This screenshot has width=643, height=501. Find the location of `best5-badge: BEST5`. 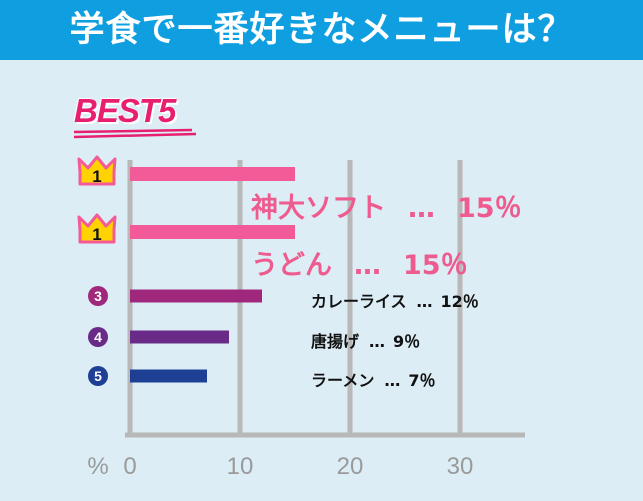

best5-badge: BEST5 is located at coordinates (125, 110).